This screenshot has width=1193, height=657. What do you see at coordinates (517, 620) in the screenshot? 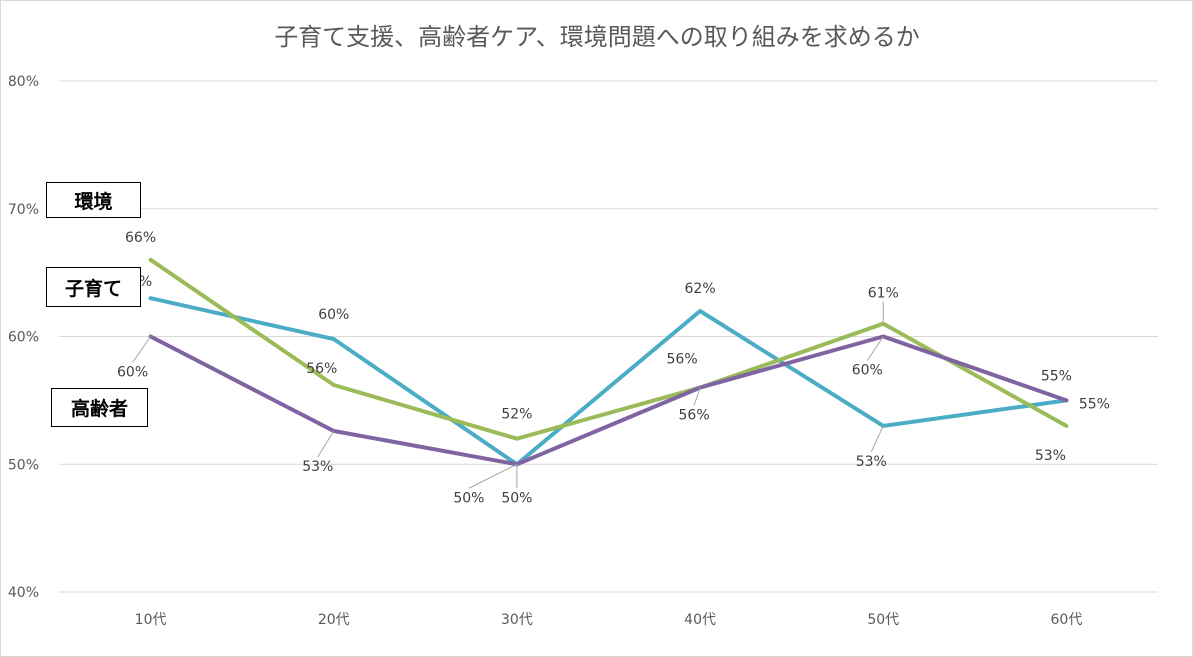
I see `x-tick-label: 30代` at bounding box center [517, 620].